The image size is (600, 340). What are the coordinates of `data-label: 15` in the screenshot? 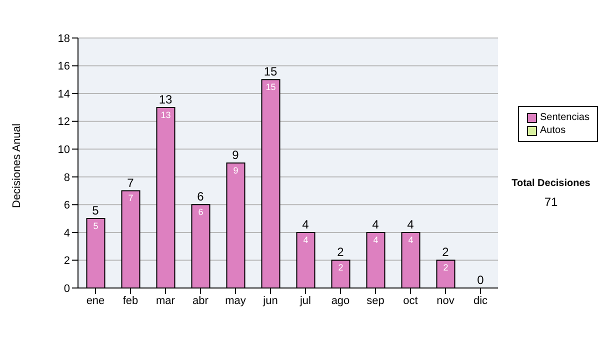 It's located at (271, 87).